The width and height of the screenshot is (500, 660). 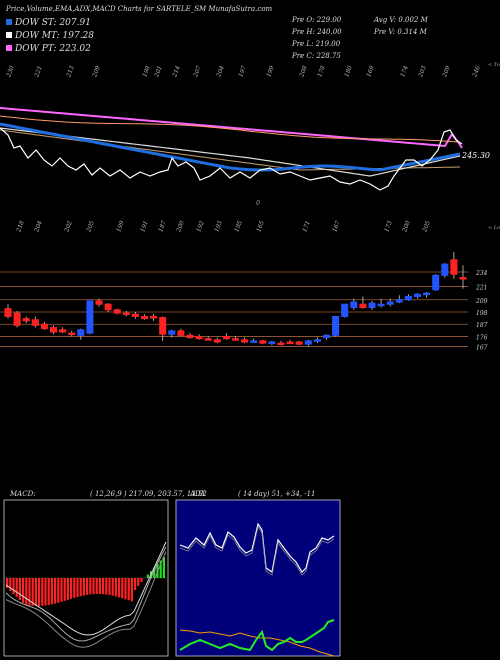 I want to click on current-price-label: 245.30, so click(x=475, y=155).